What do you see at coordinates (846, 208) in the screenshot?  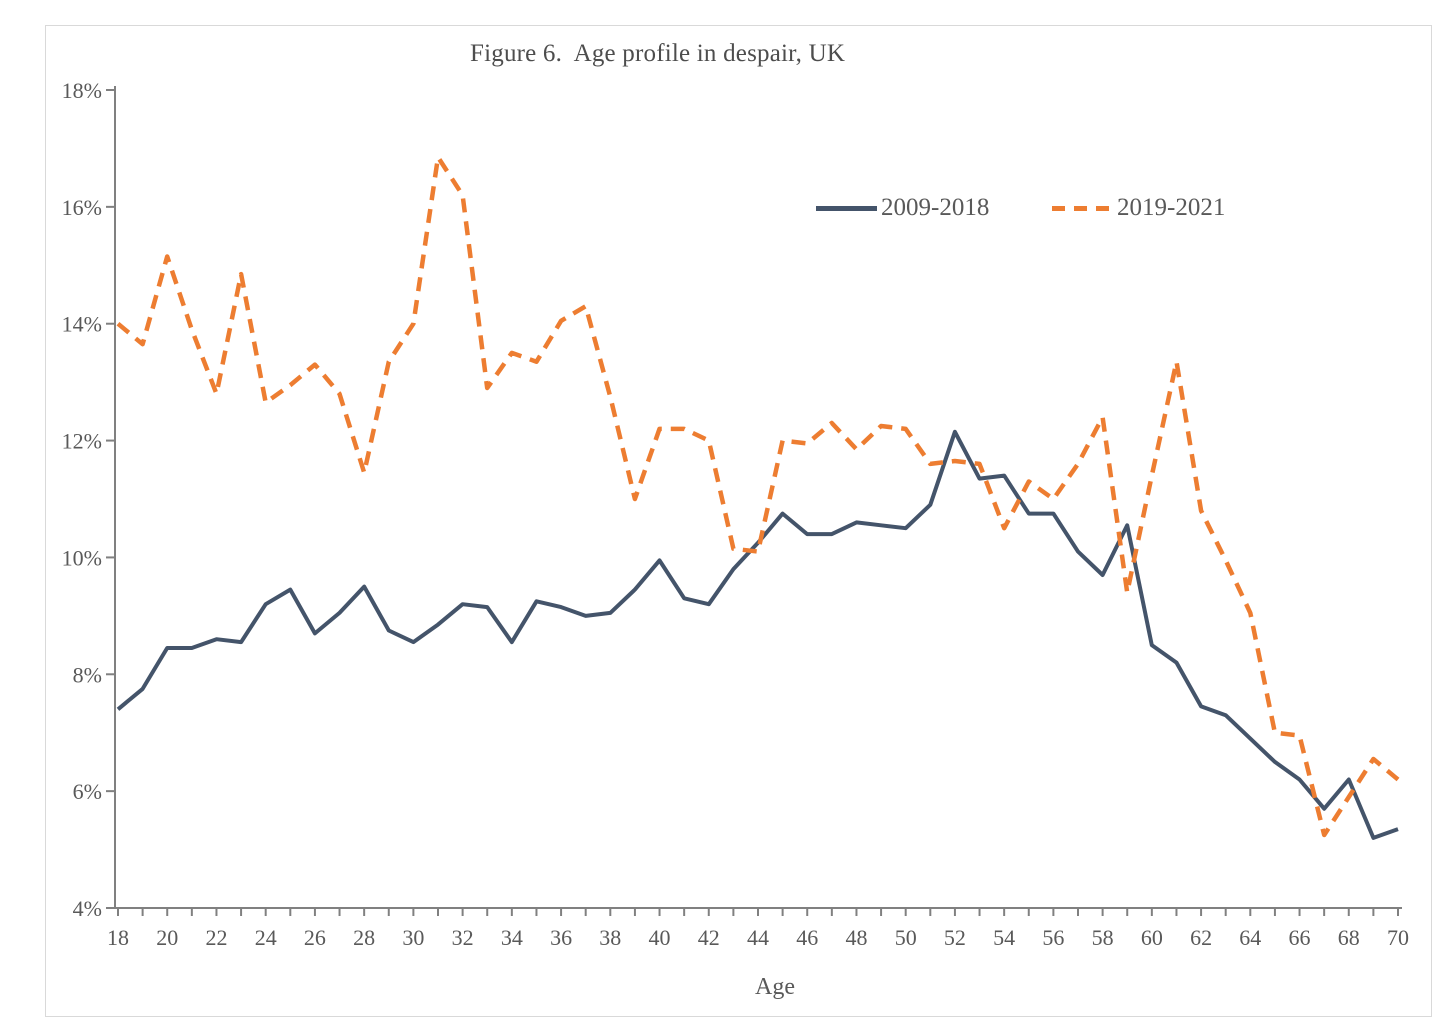 I see `legend-swatch-solid-line` at bounding box center [846, 208].